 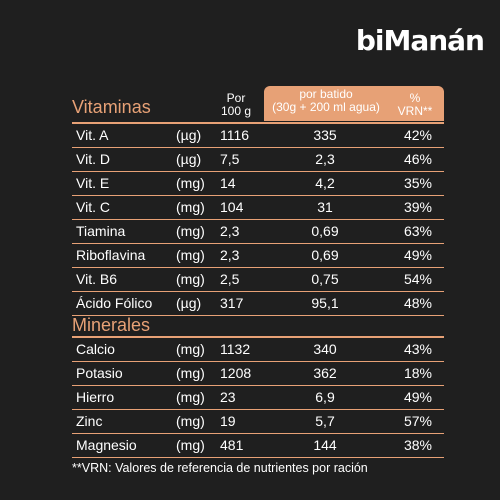 What do you see at coordinates (325, 183) in the screenshot?
I see `per-shake-value: 4,2` at bounding box center [325, 183].